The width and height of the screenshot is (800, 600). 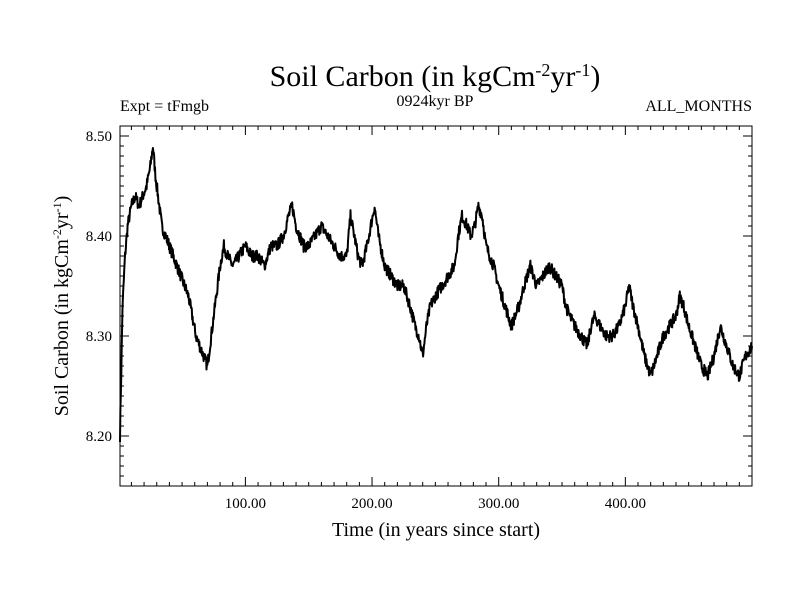 What do you see at coordinates (435, 504) in the screenshot?
I see `x-axis-tick-labels: 100.00 200.00 300.00 400.00` at bounding box center [435, 504].